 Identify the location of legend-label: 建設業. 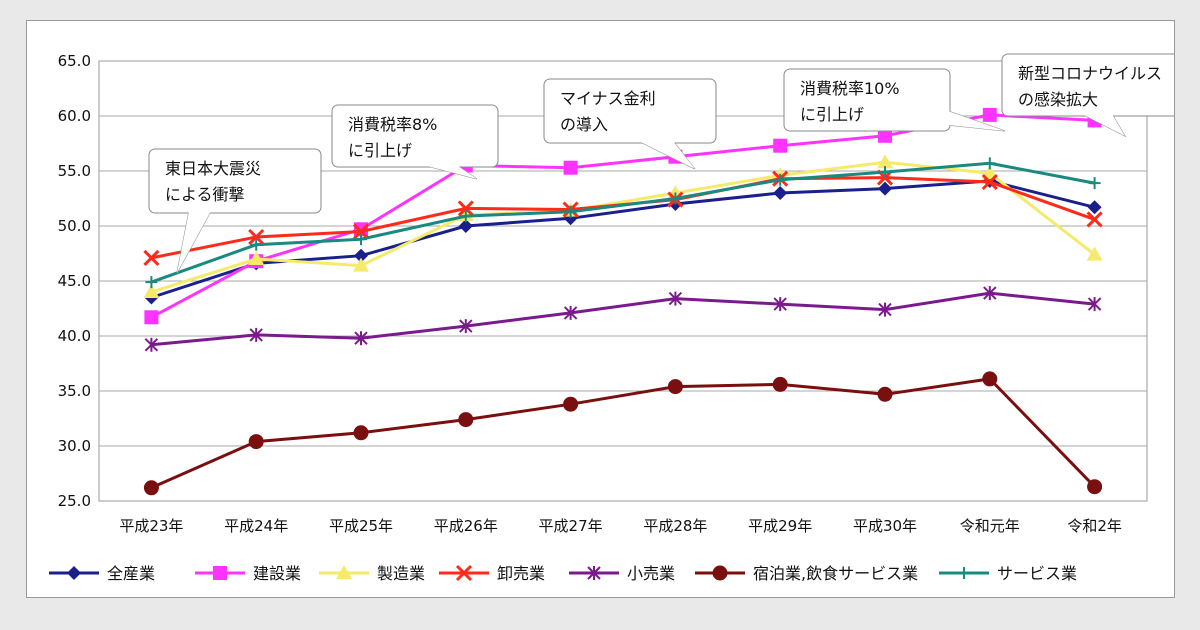
(277, 573).